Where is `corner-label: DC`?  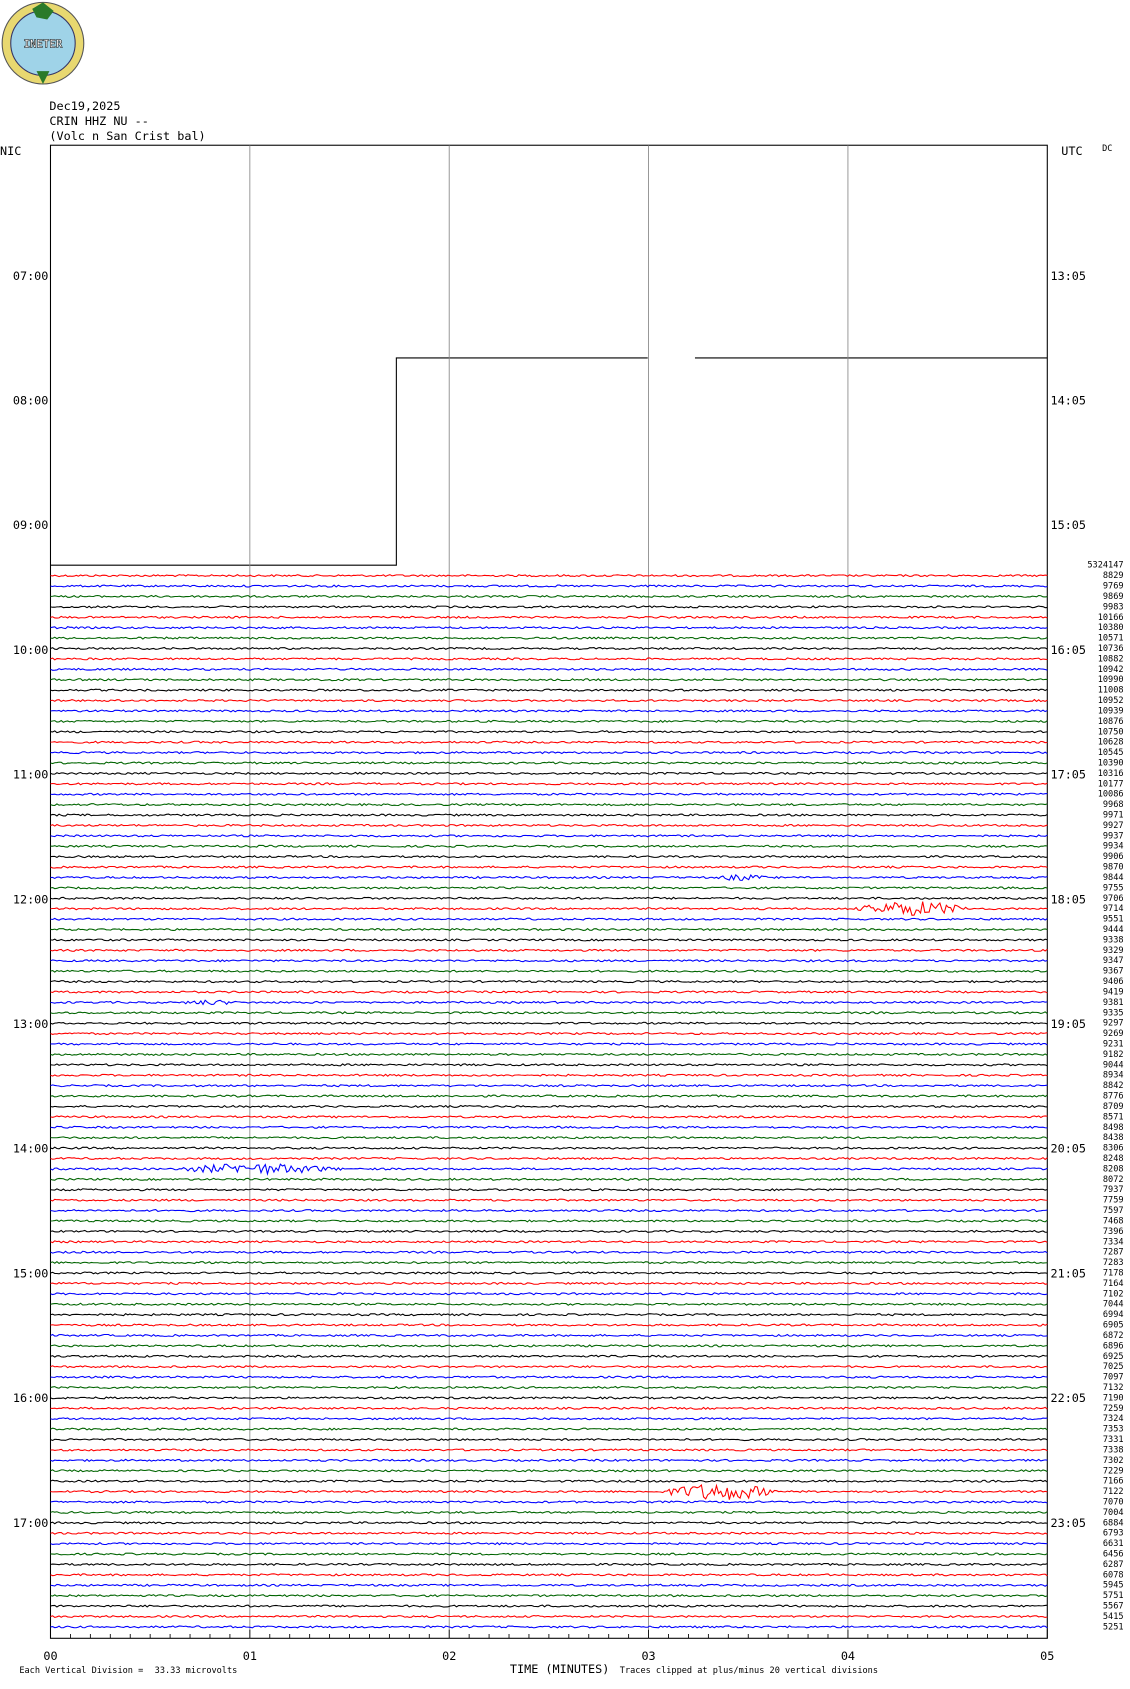
corner-label: DC is located at coordinates (1107, 149).